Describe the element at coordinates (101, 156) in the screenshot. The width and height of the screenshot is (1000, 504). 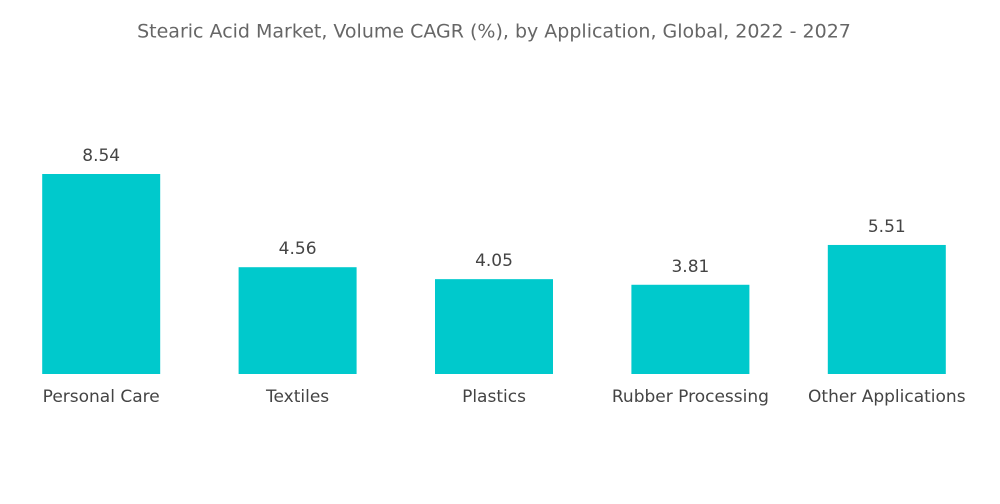
I see `value-label: 8.54` at that location.